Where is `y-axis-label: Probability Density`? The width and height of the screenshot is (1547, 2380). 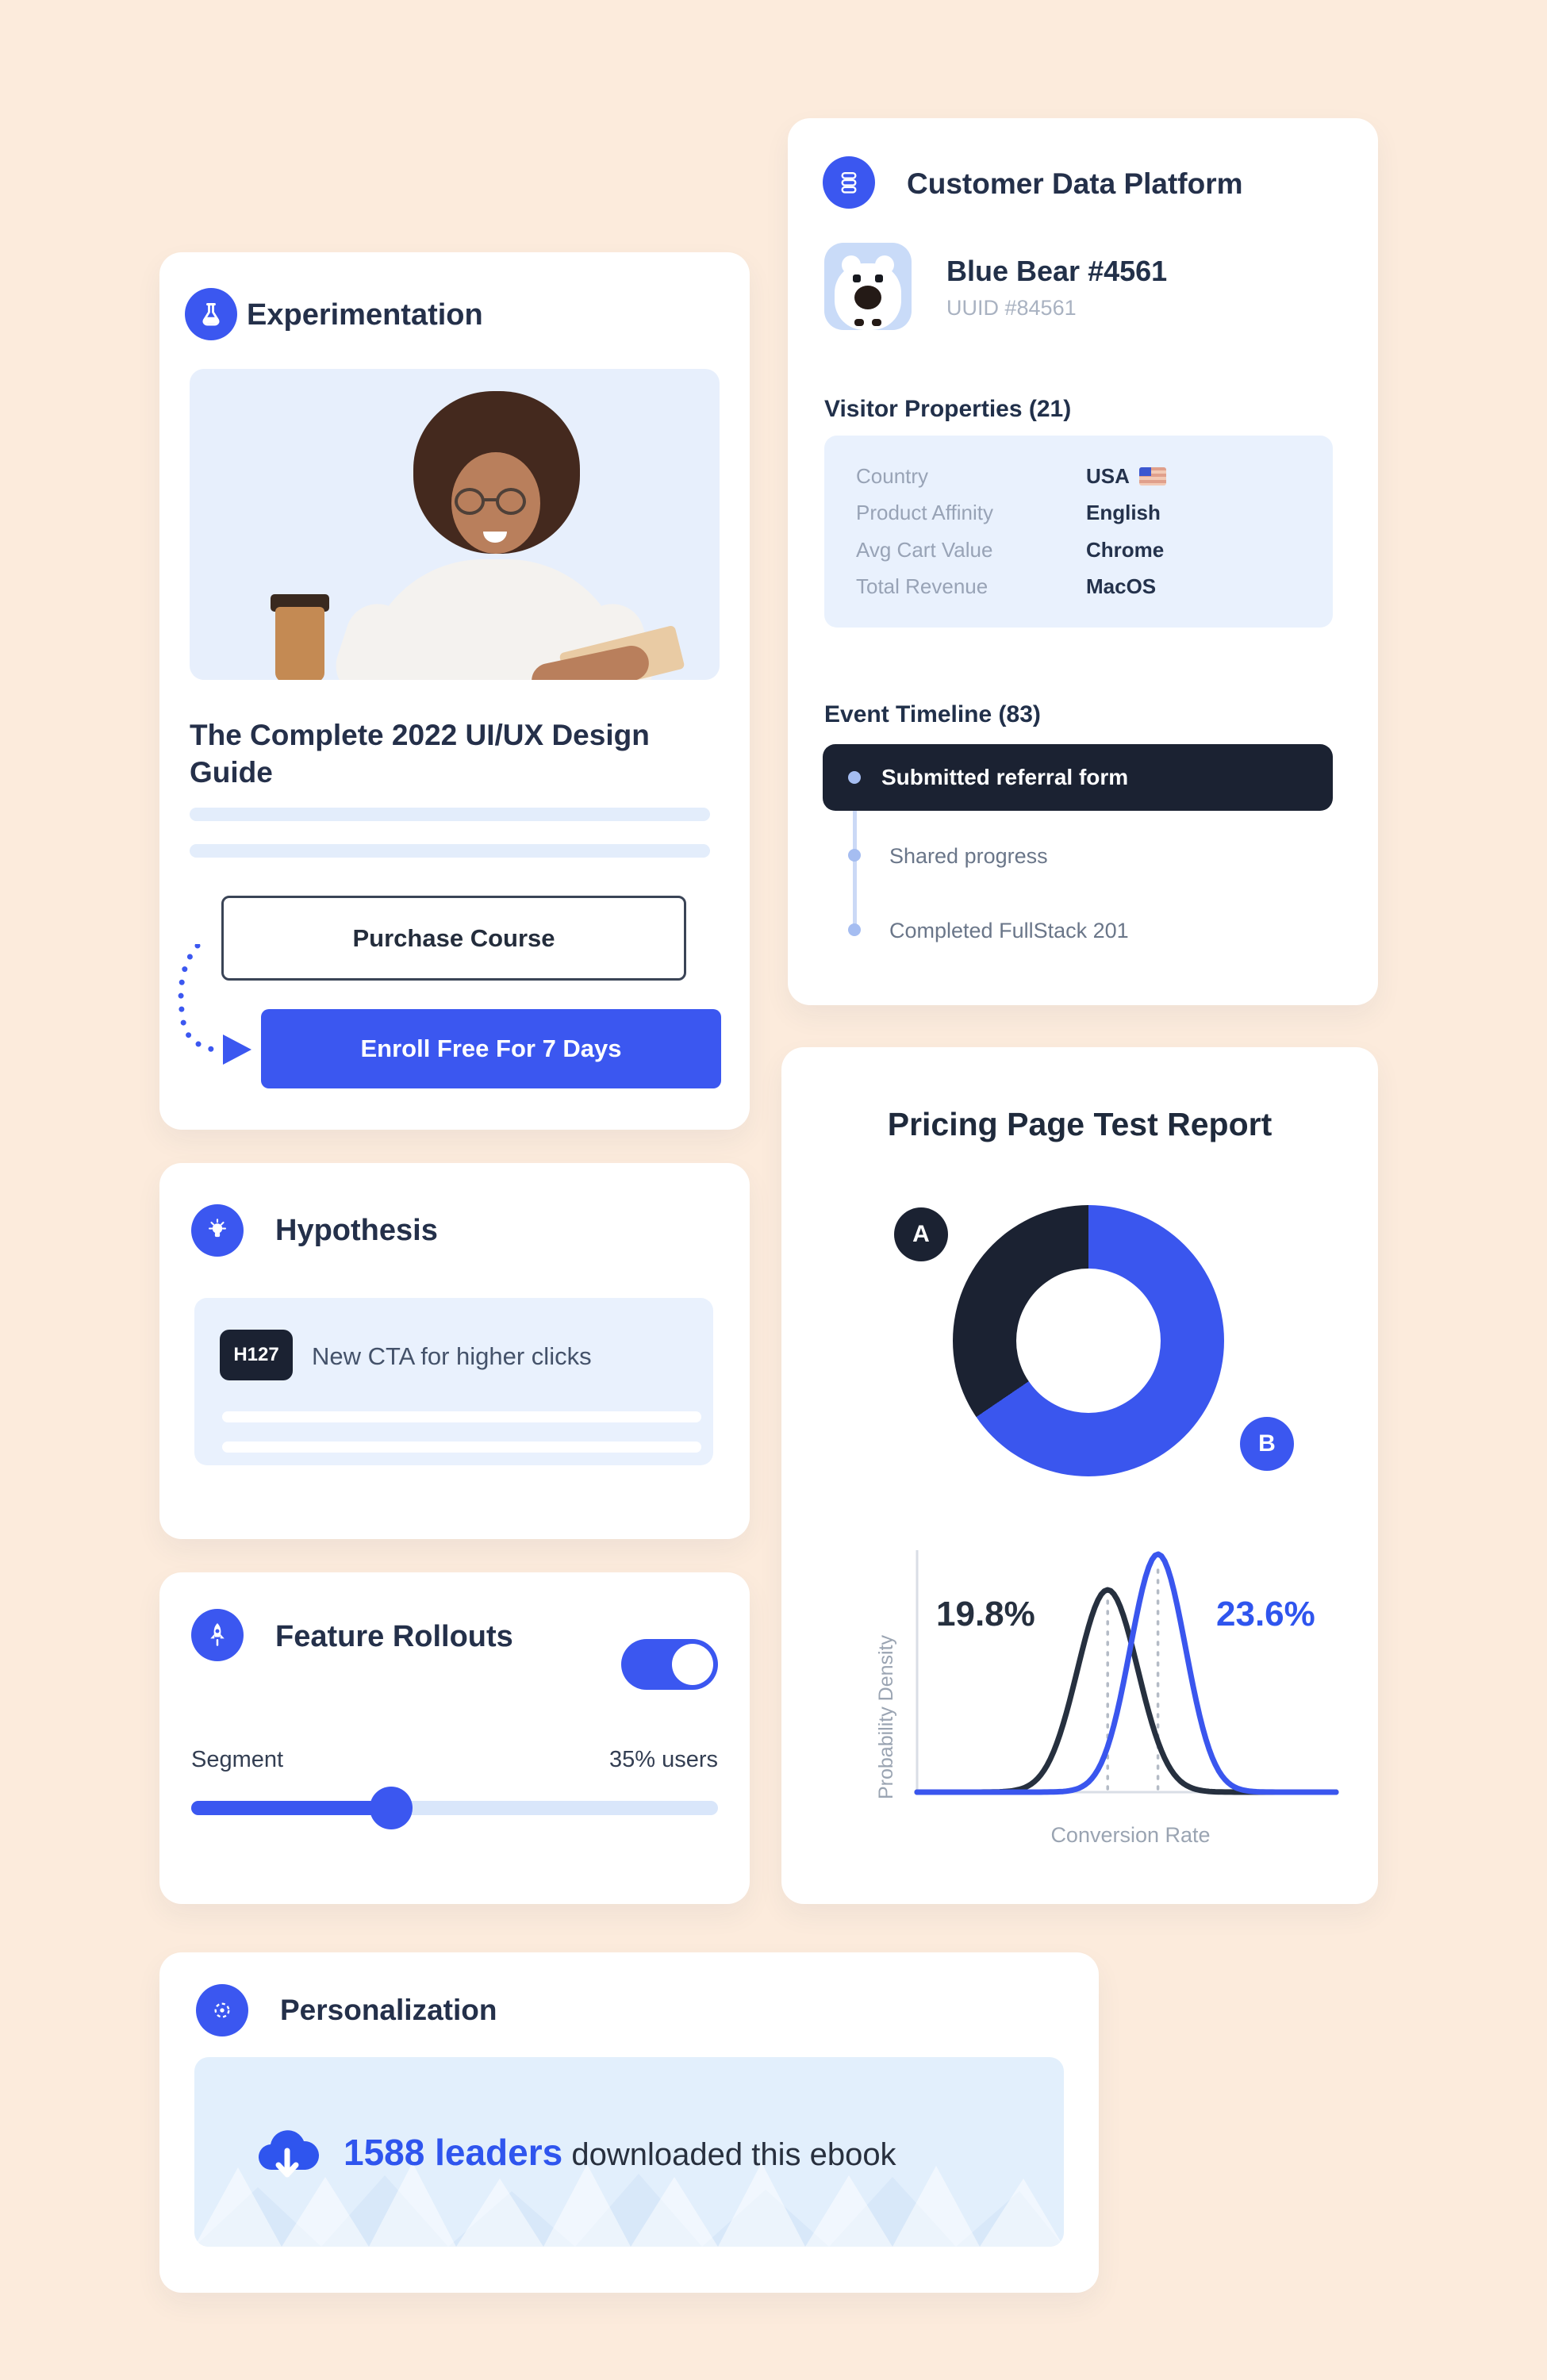 y-axis-label: Probability Density is located at coordinates (886, 1716).